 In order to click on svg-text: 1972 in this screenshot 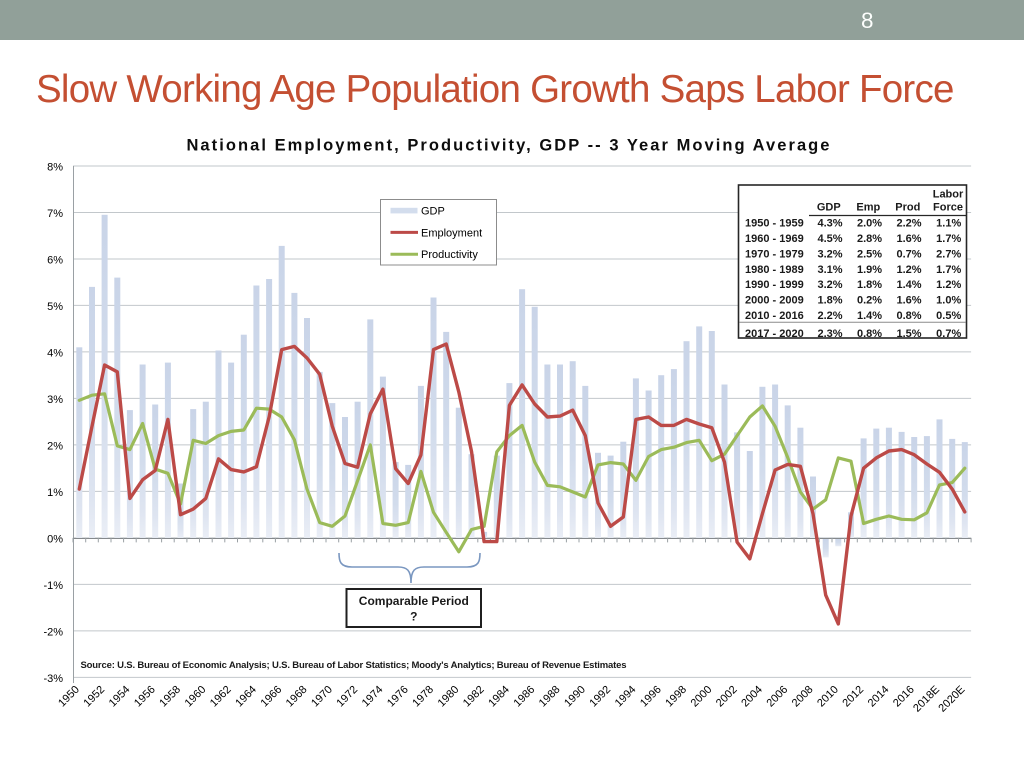, I will do `click(347, 697)`.